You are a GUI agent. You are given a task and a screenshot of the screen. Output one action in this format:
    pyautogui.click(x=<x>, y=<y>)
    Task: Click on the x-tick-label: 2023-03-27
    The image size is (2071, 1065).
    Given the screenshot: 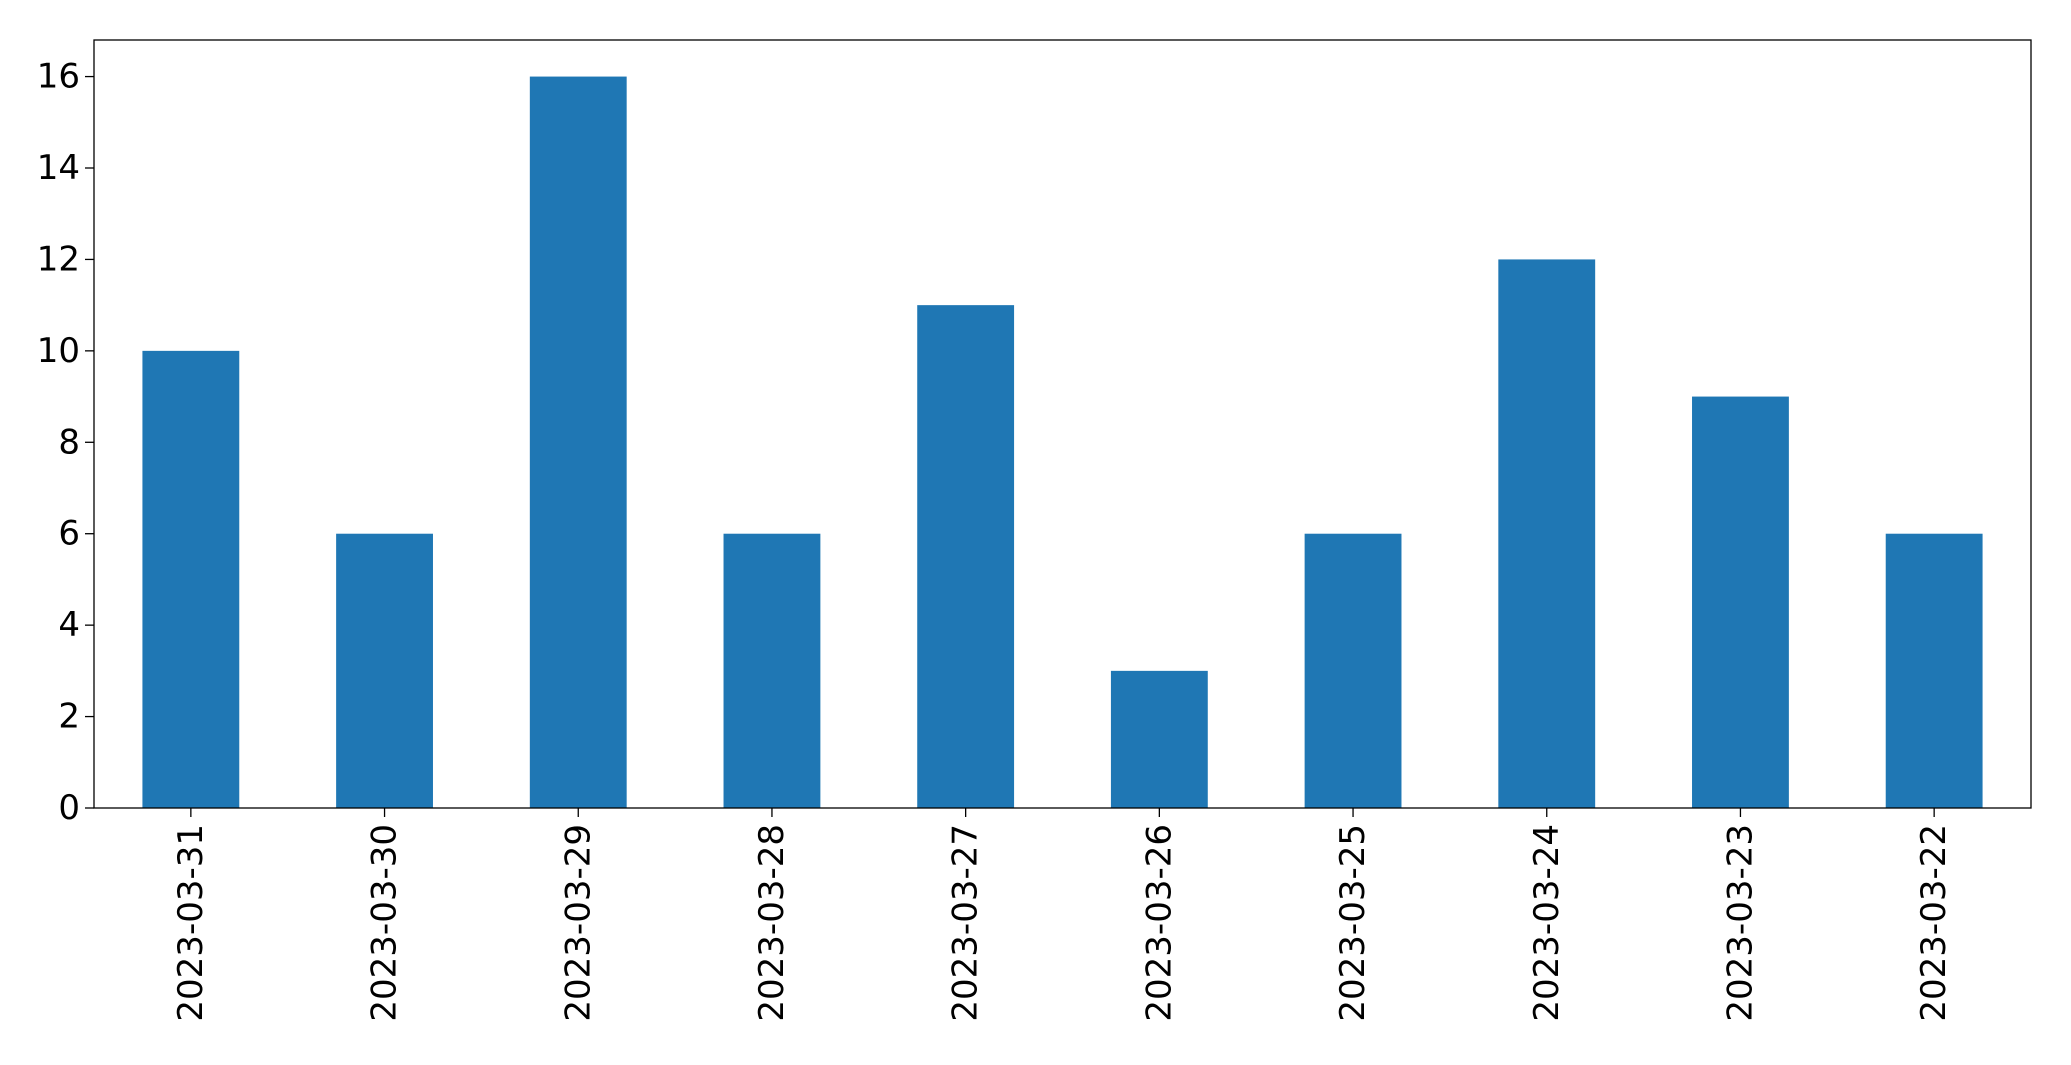 What is the action you would take?
    pyautogui.click(x=966, y=923)
    